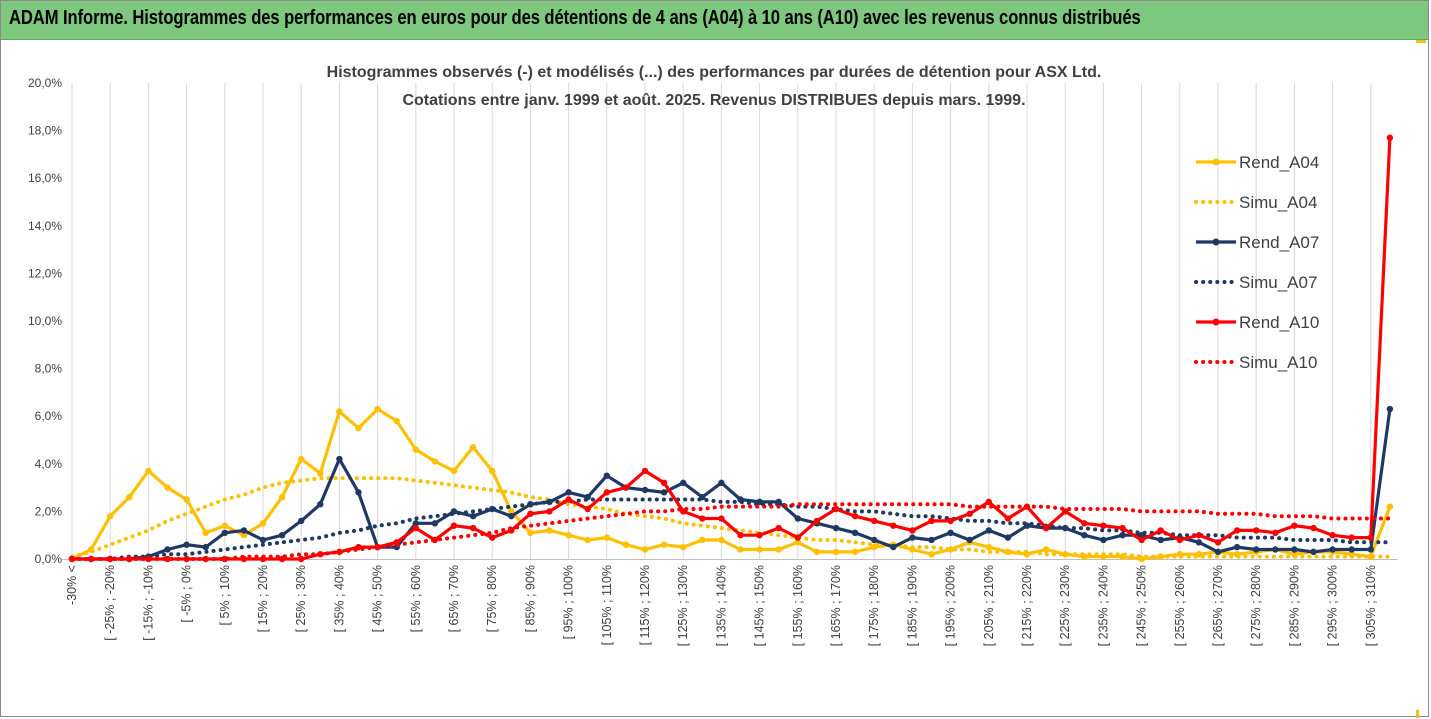  Describe the element at coordinates (836, 605) in the screenshot. I see `x-tick-label: [ 165% ; 170%` at that location.